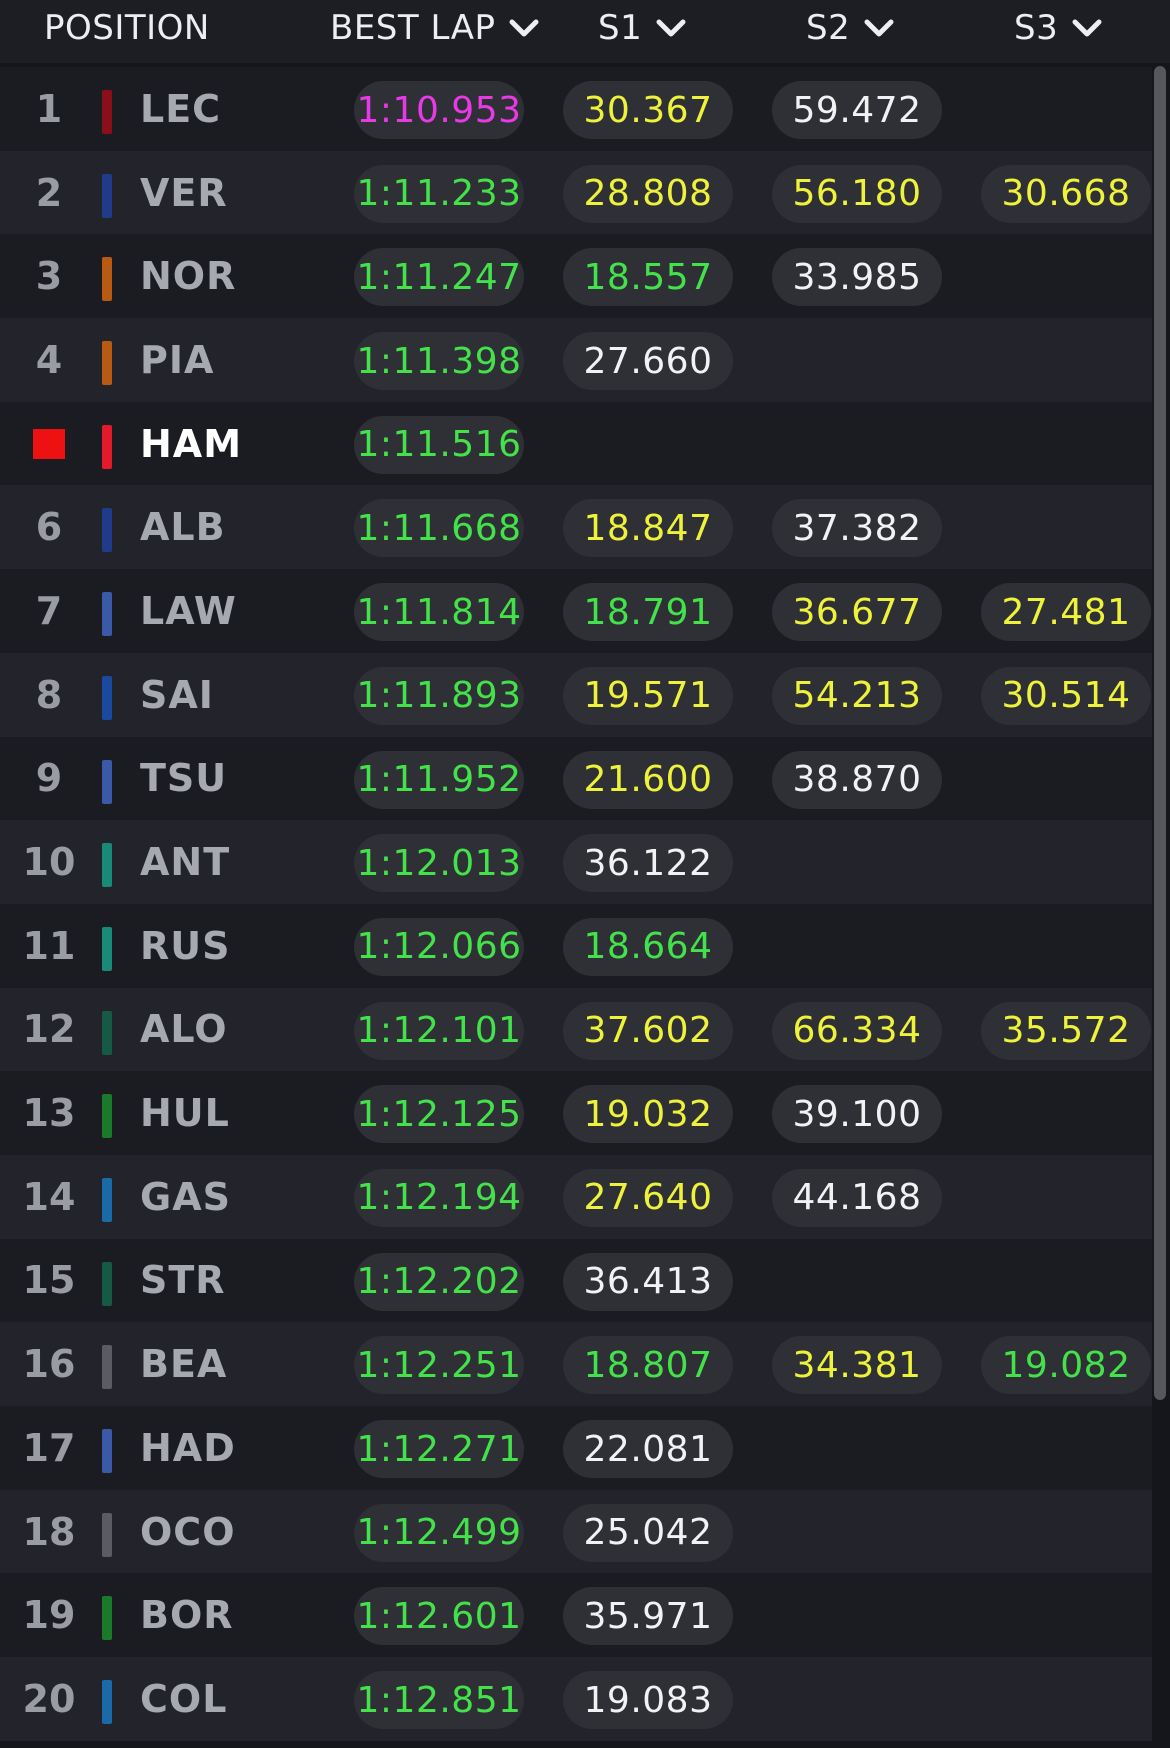 The height and width of the screenshot is (1748, 1170). Describe the element at coordinates (857, 193) in the screenshot. I see `s2-time: 56.180` at that location.